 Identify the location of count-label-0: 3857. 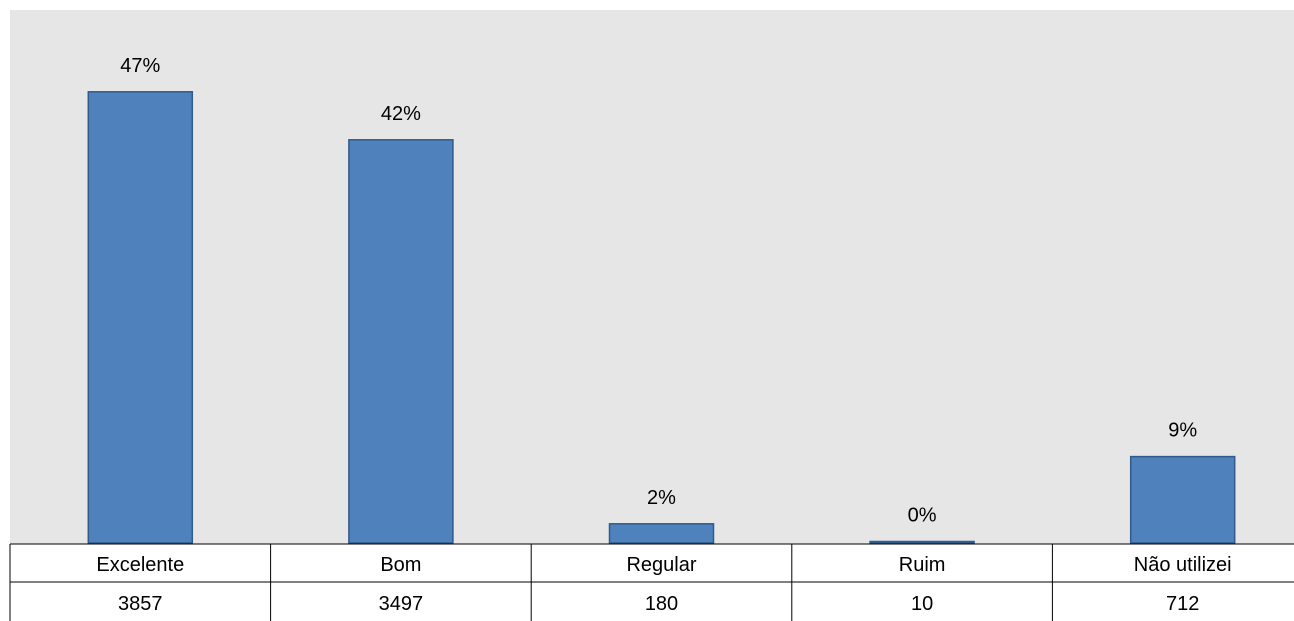
(140, 604).